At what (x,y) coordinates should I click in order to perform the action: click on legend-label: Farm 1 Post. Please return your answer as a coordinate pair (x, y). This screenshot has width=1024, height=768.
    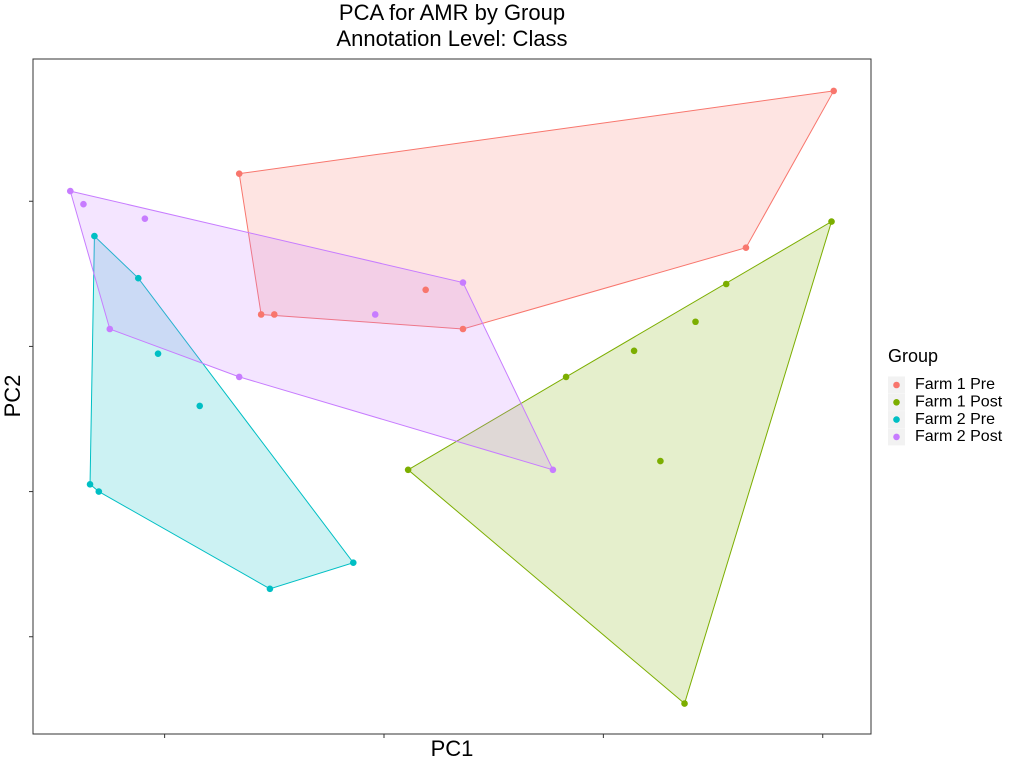
    Looking at the image, I should click on (959, 402).